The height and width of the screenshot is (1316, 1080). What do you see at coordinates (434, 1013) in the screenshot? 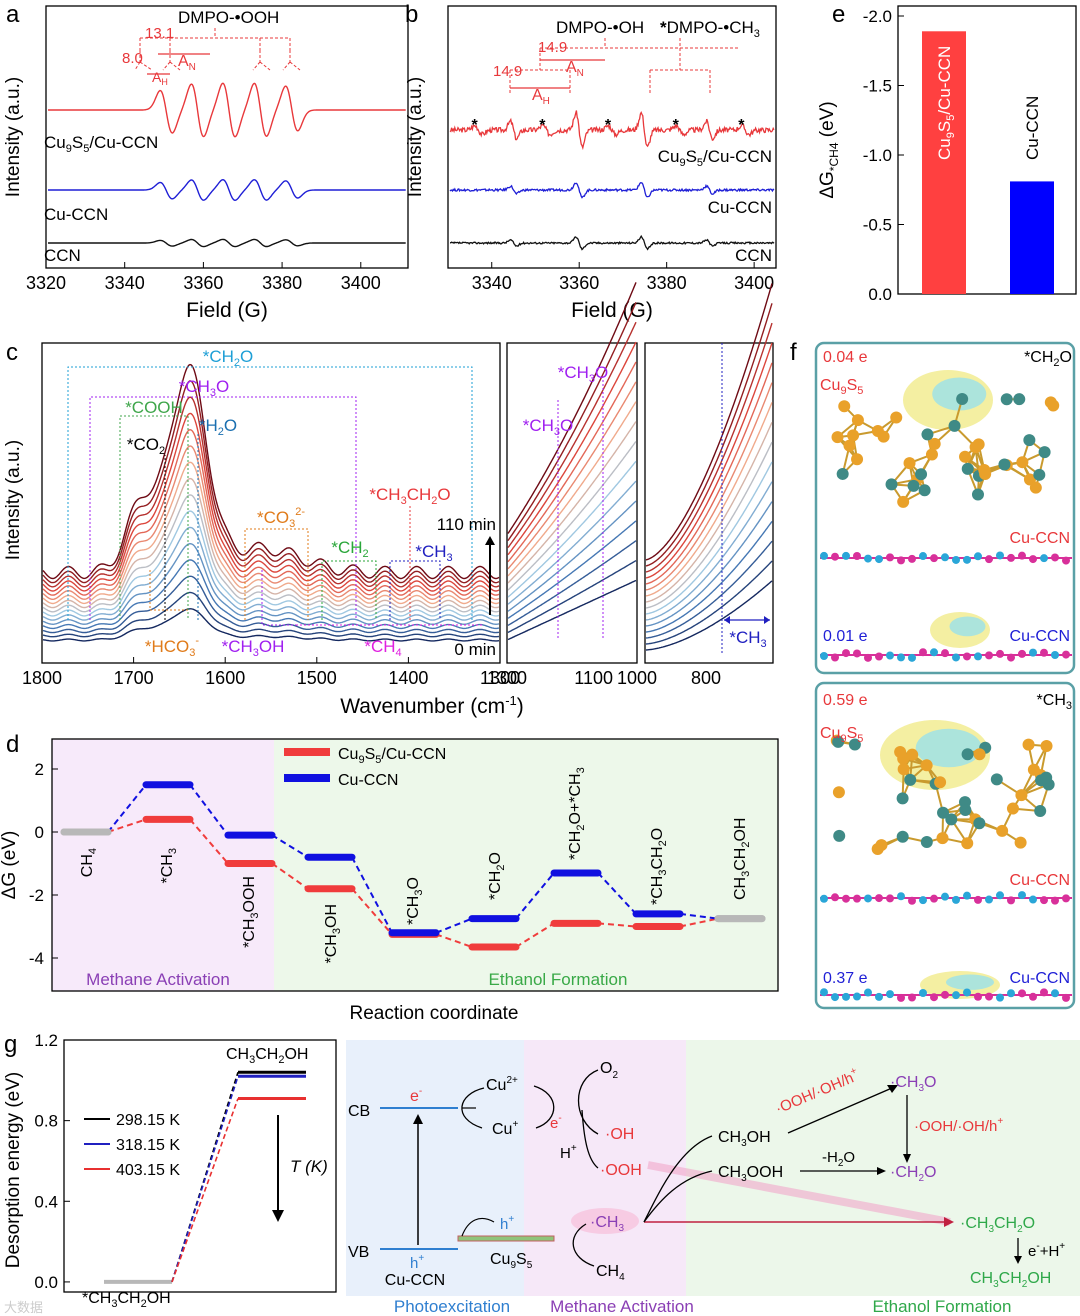
I see `panel-d-xlabel: Reaction coordinate` at bounding box center [434, 1013].